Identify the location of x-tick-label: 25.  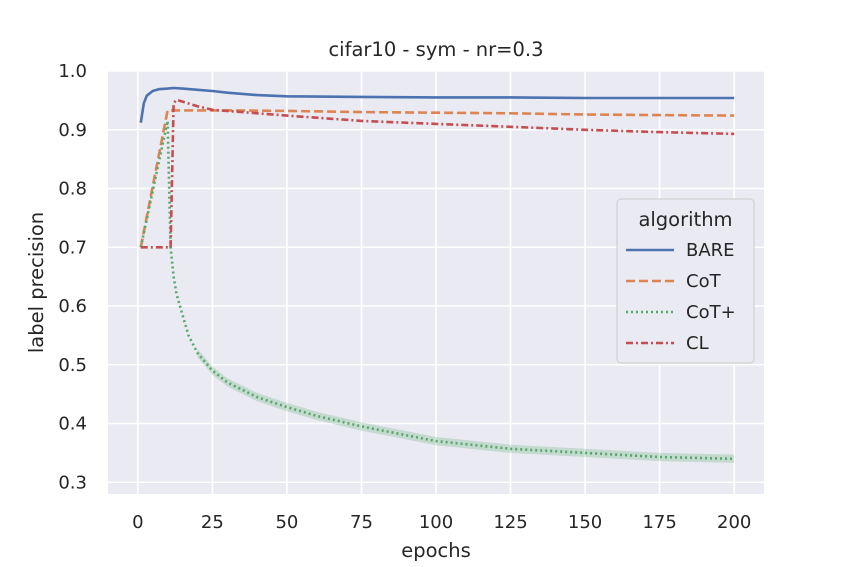
(212, 522).